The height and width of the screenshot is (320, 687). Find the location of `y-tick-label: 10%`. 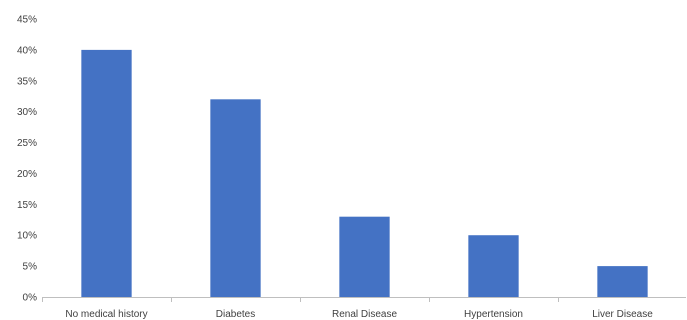

y-tick-label: 10% is located at coordinates (27, 236).